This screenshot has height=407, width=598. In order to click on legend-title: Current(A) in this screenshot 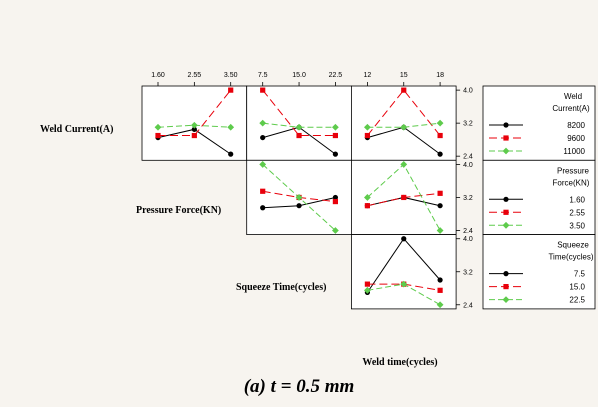, I will do `click(571, 108)`.